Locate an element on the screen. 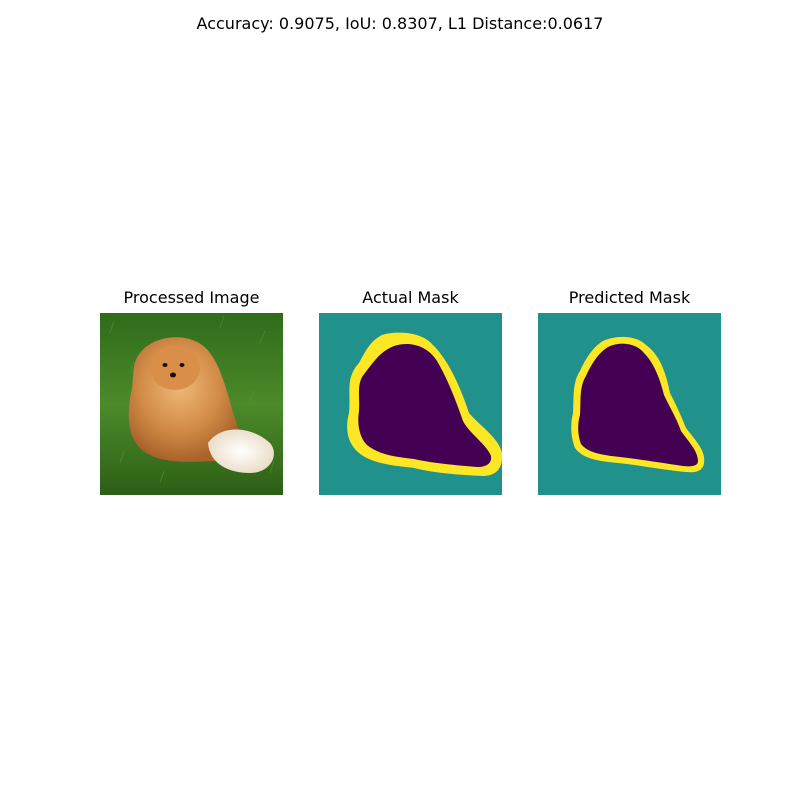 This screenshot has width=800, height=800. panel-title-actual-mask: Actual Mask is located at coordinates (410, 297).